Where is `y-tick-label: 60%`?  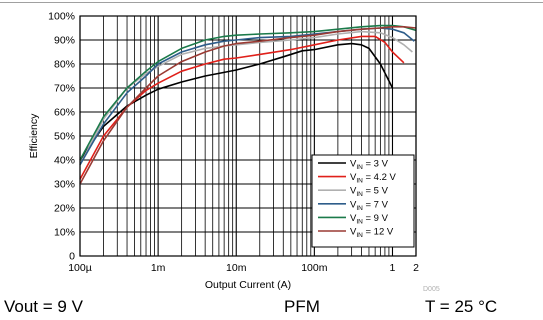 y-tick-label: 60% is located at coordinates (64, 113).